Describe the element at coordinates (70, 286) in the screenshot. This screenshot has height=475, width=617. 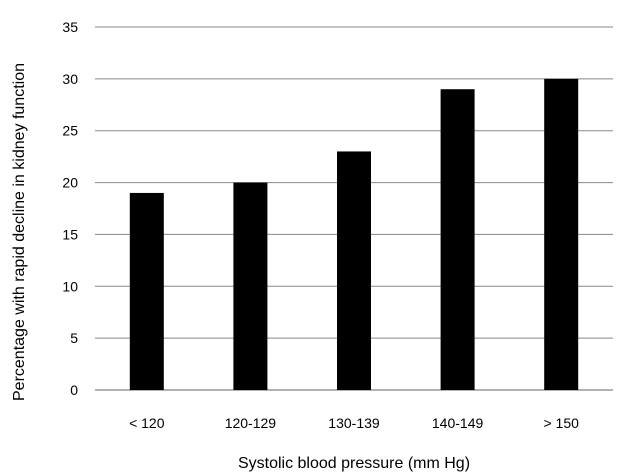
I see `y-tick-label: 10` at that location.